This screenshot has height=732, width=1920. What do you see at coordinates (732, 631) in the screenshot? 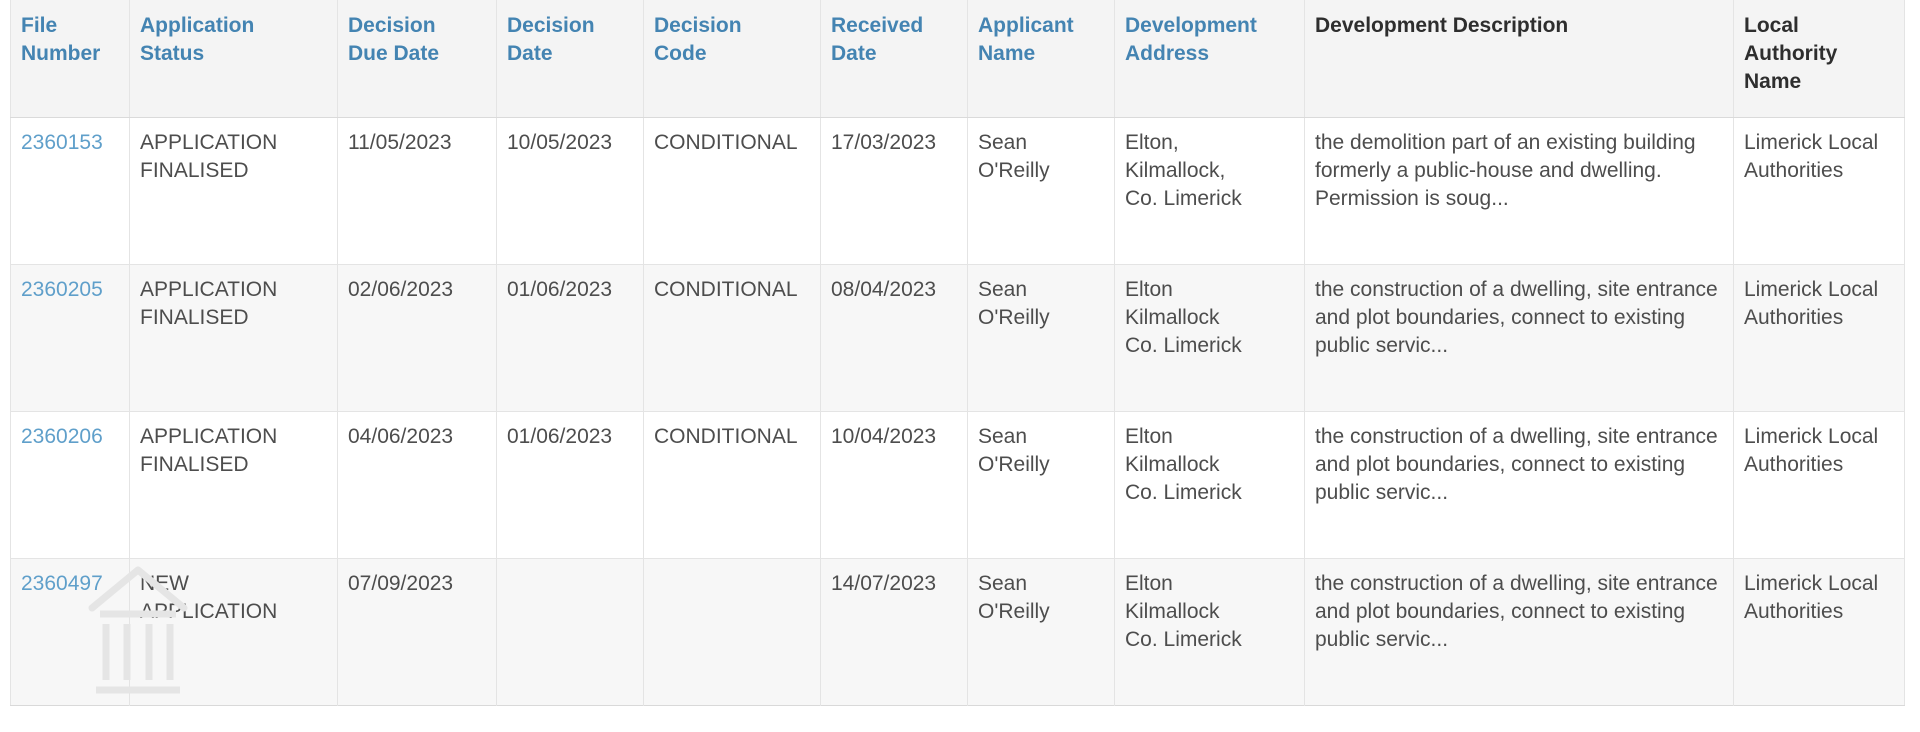
I see `cell-decision-code` at bounding box center [732, 631].